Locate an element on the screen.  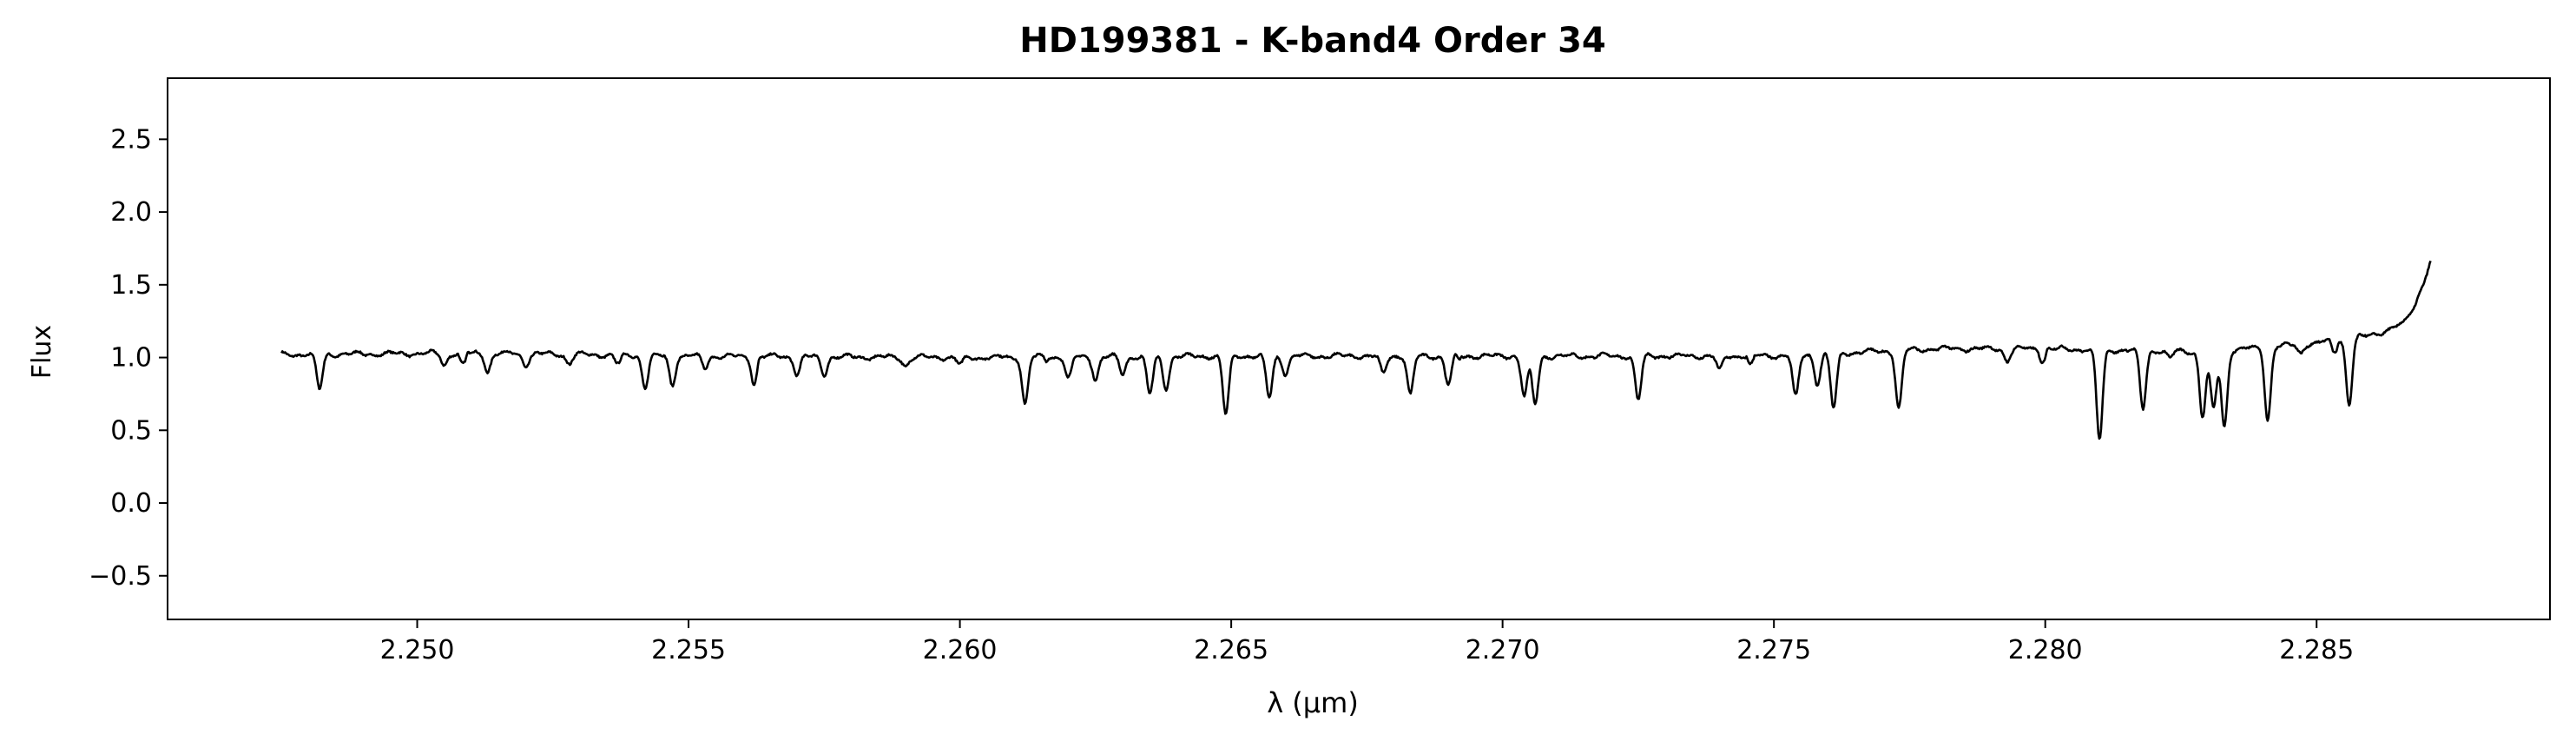
x-tick-label: 2.275 is located at coordinates (1773, 650).